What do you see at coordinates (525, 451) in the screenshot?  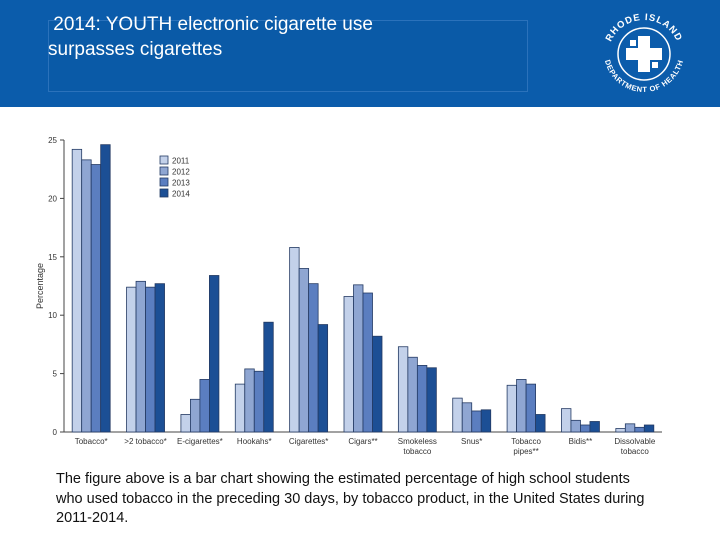 I see `x-tick-label: pipes**` at bounding box center [525, 451].